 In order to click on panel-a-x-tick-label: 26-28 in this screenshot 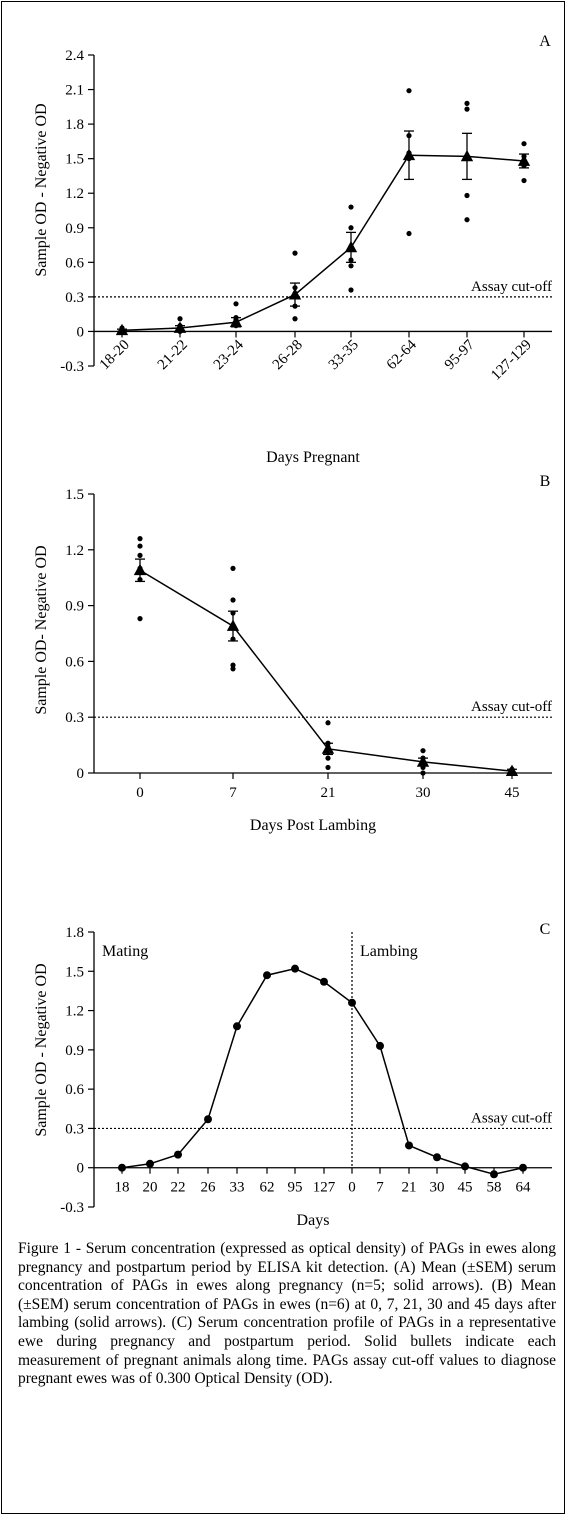, I will do `click(288, 355)`.